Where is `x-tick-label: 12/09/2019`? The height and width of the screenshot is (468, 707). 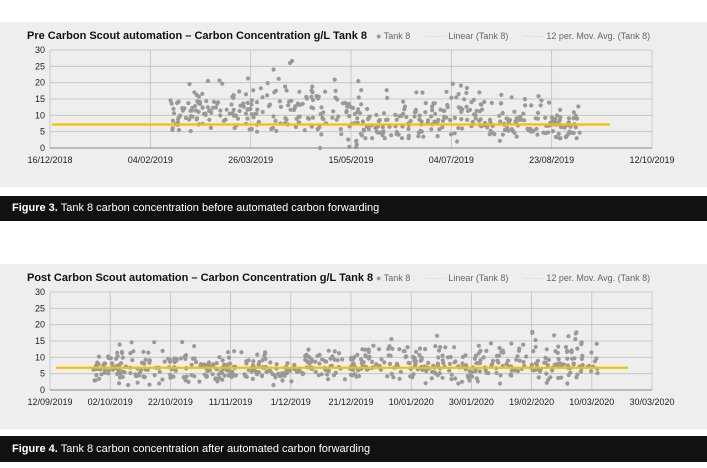 x-tick-label: 12/09/2019 is located at coordinates (49, 402).